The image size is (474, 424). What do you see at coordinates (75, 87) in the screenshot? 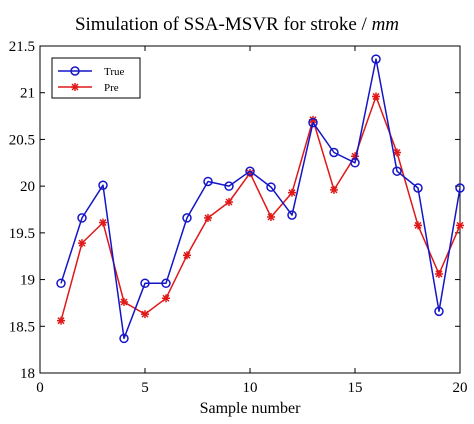
I see `legend-pre-marker` at bounding box center [75, 87].